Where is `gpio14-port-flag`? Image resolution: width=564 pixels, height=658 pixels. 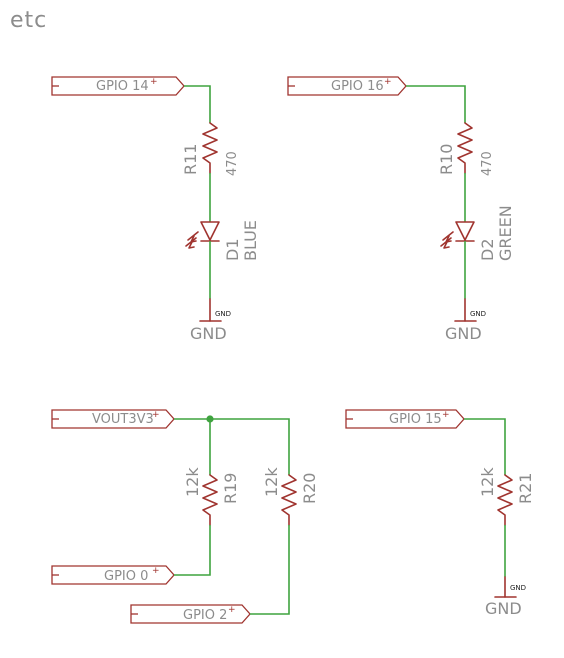 gpio14-port-flag is located at coordinates (118, 86).